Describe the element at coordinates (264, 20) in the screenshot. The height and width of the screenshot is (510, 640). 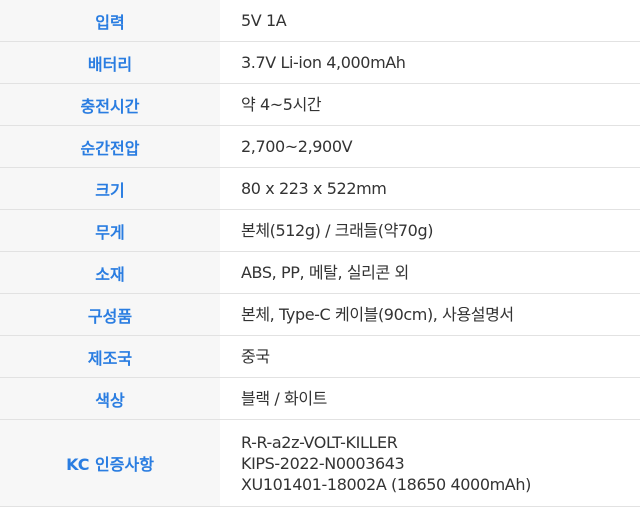
I see `spec-value-line: 5V 1A` at that location.